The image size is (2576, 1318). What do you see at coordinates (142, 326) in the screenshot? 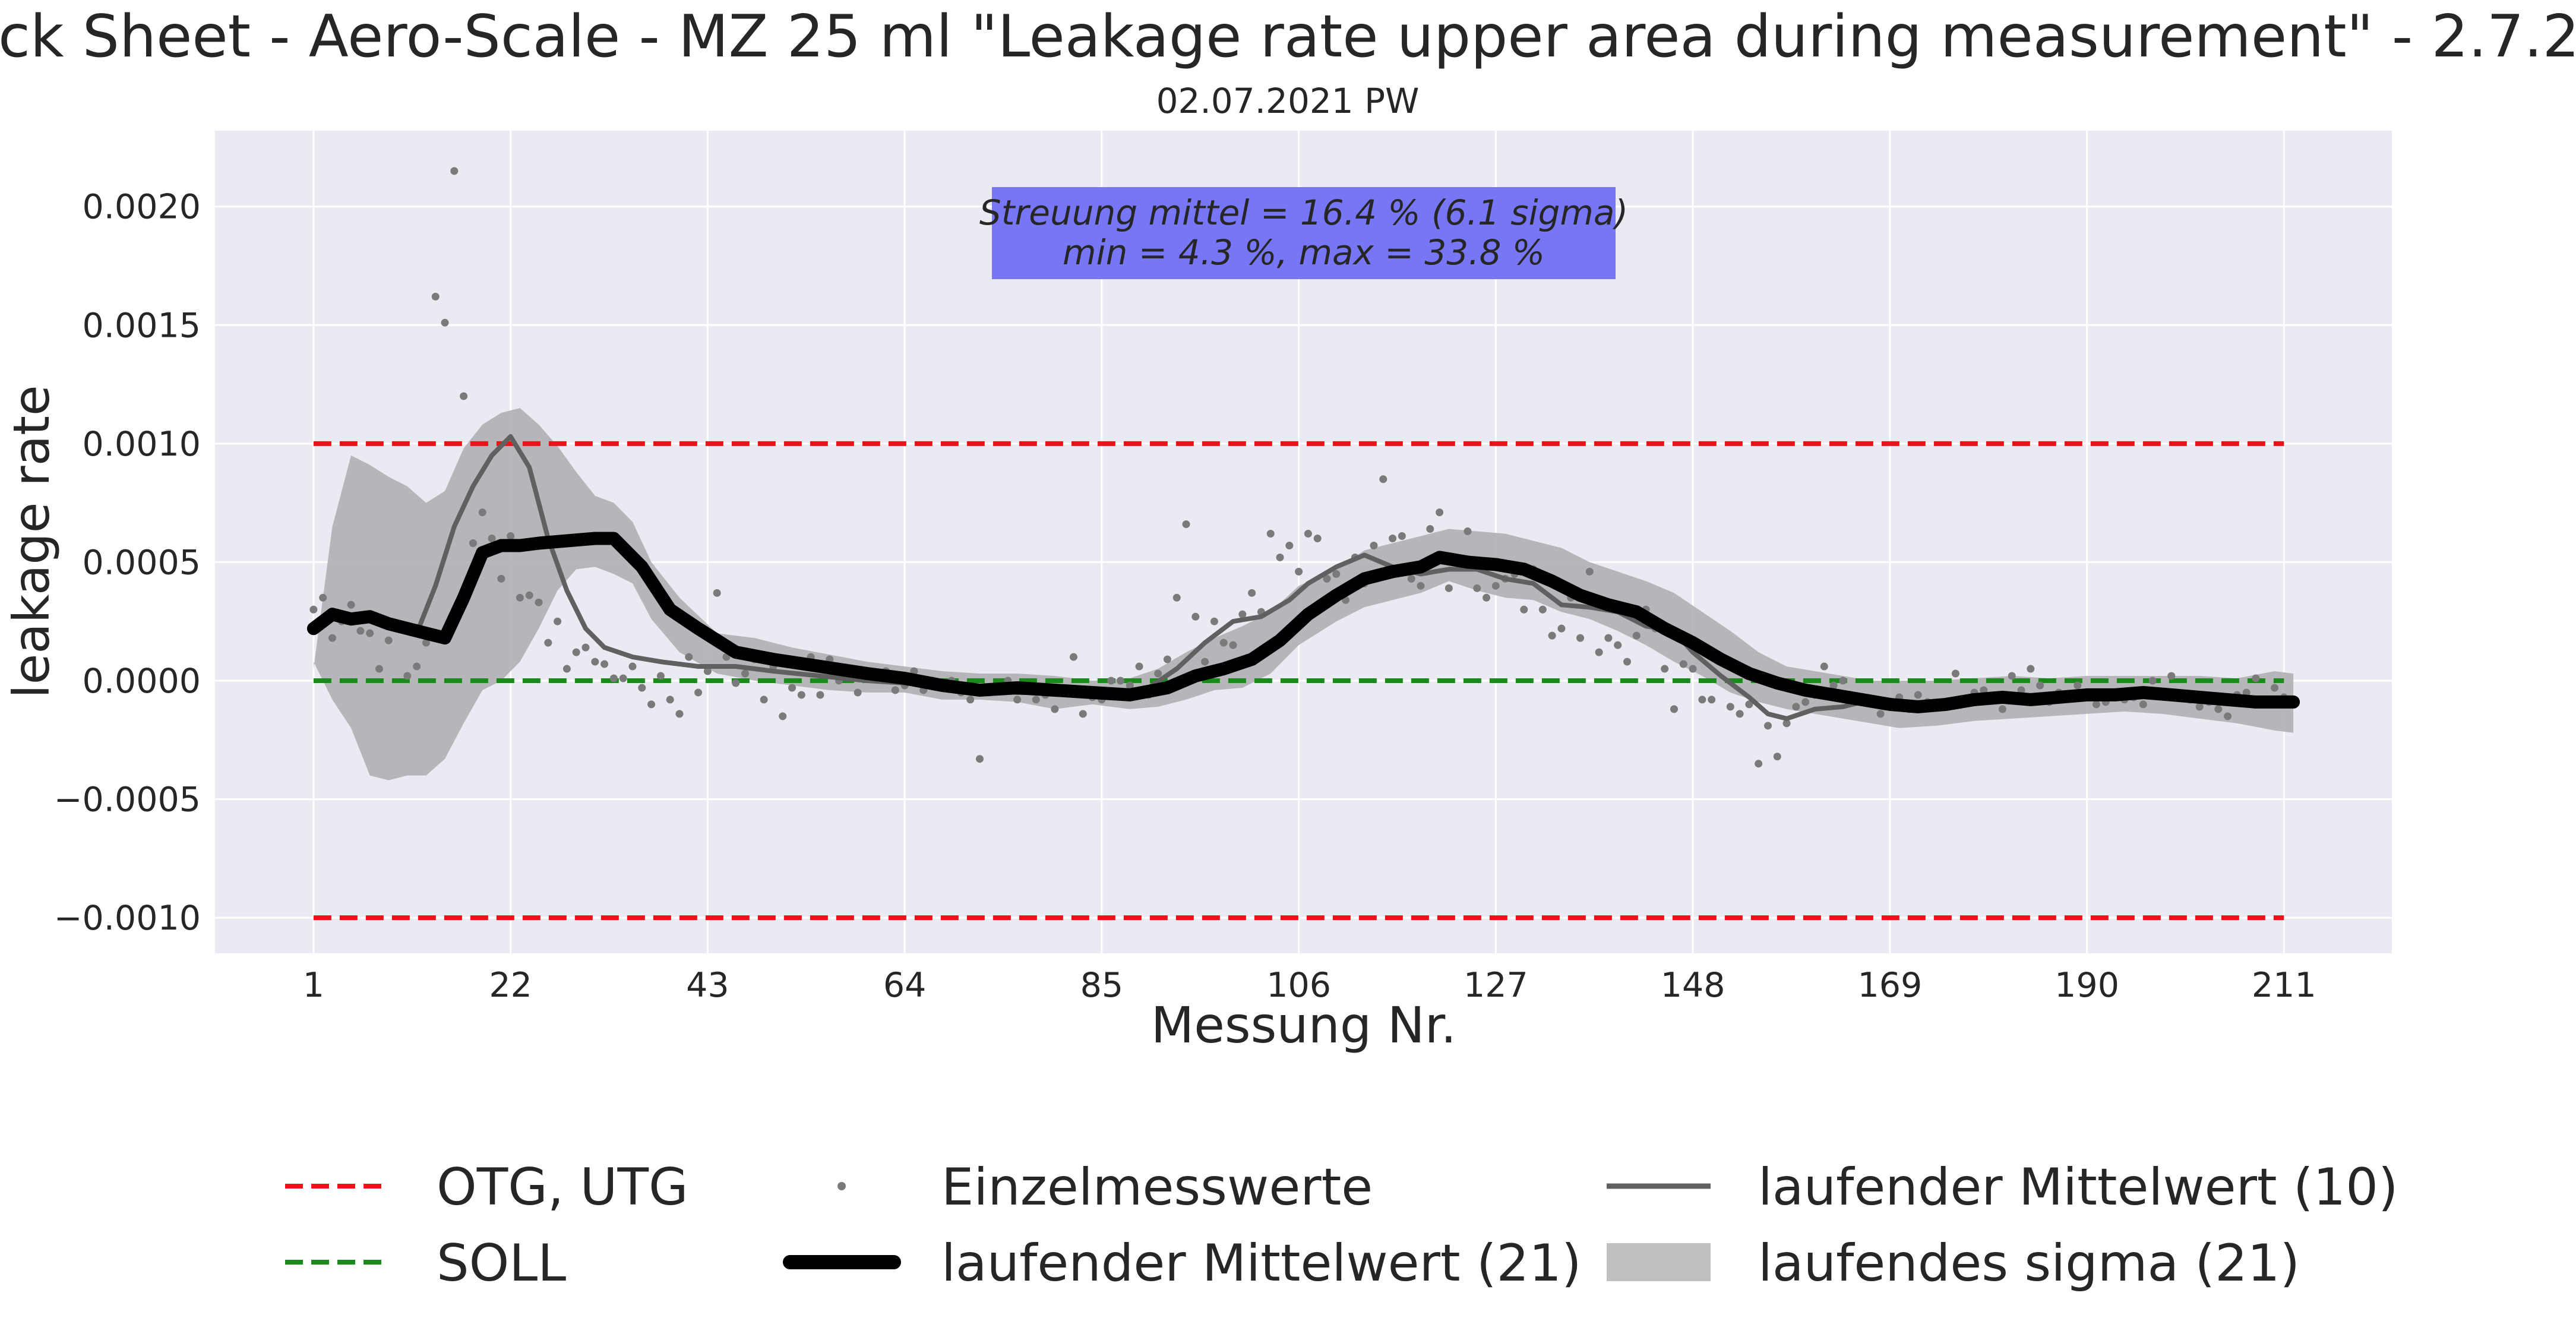
I see `y-tick-label: 0.0015` at bounding box center [142, 326].